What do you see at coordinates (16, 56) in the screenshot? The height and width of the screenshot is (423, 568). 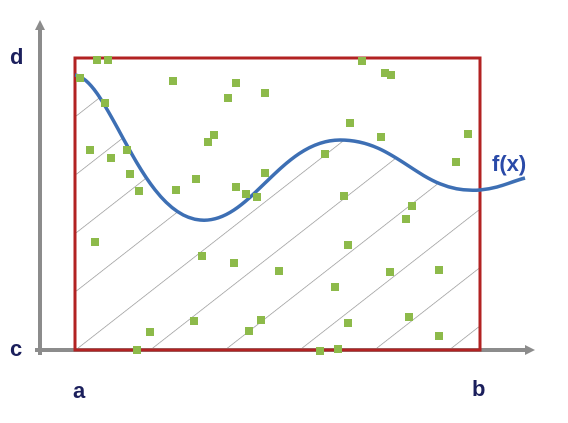 I see `label-d: d` at bounding box center [16, 56].